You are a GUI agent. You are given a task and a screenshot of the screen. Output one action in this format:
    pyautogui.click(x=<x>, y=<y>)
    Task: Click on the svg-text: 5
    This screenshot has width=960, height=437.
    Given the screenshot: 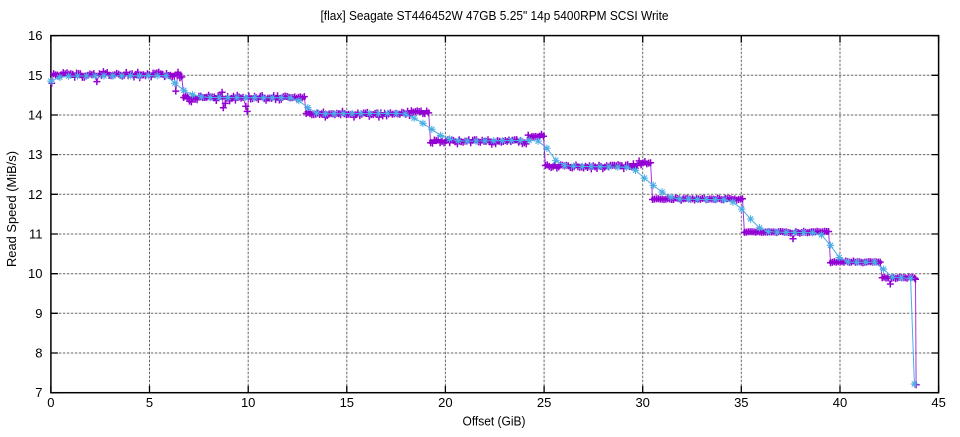 What is the action you would take?
    pyautogui.click(x=149, y=402)
    